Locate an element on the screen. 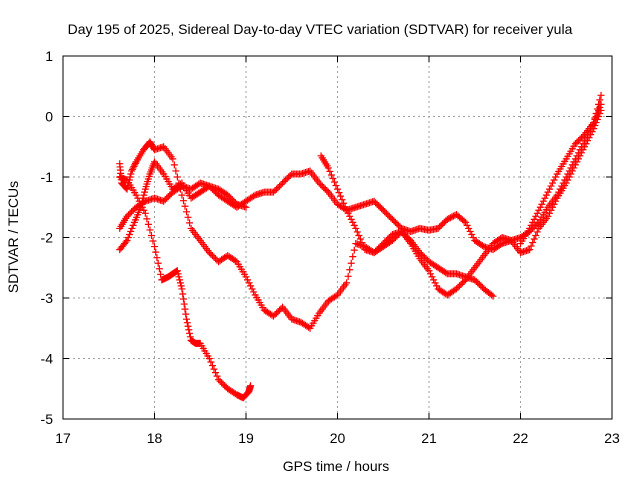  y-tick-label: -2 is located at coordinates (47, 238).